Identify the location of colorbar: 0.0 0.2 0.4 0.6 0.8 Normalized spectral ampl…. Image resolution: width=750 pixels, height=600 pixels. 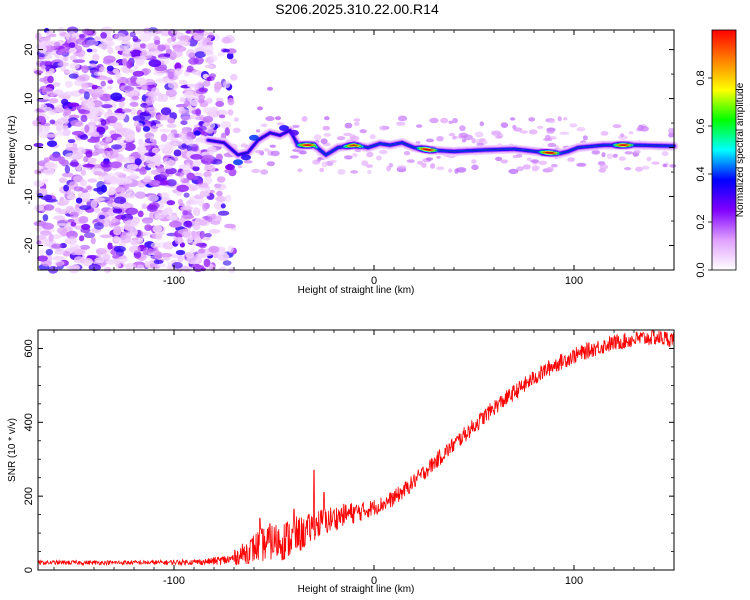
(720, 153).